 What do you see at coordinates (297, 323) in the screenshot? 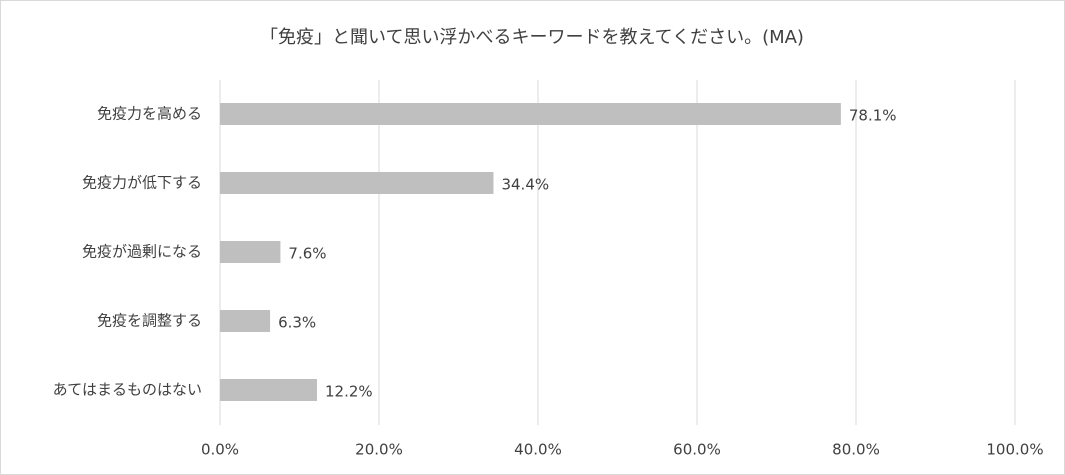
I see `value-label: 6.3%` at bounding box center [297, 323].